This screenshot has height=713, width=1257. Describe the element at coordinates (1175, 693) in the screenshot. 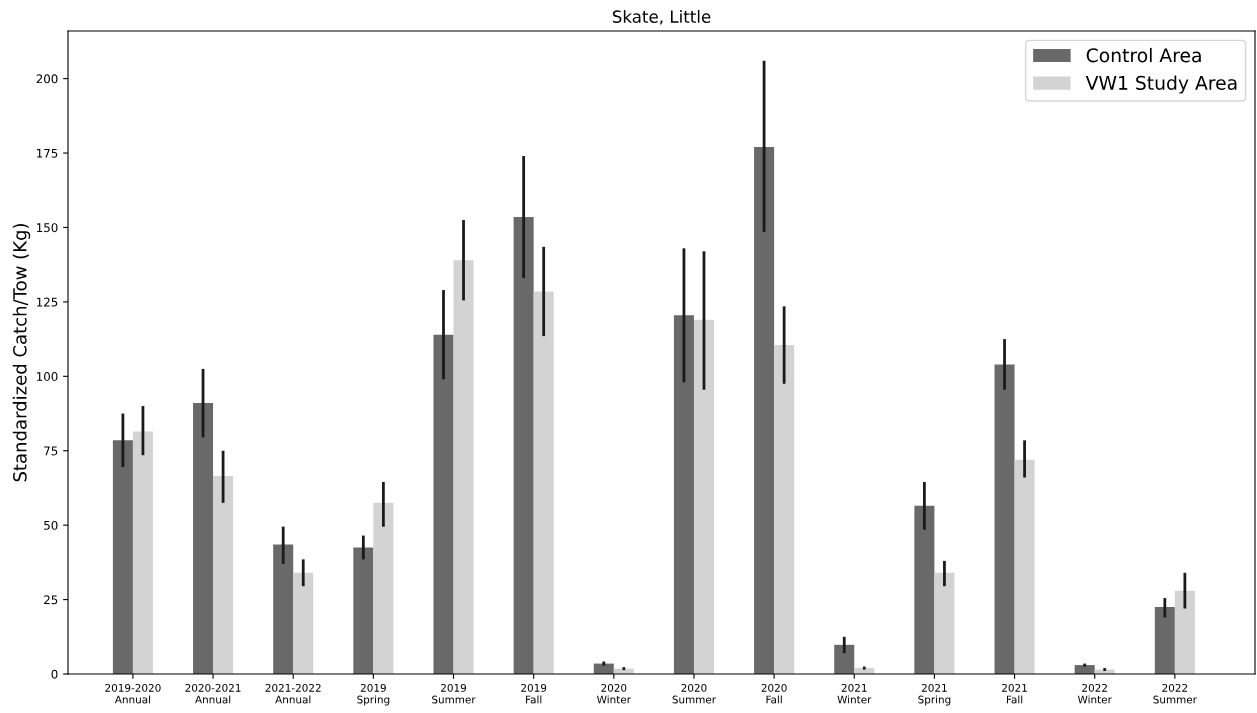

I see `x-tick-label: 2022 Summer` at that location.